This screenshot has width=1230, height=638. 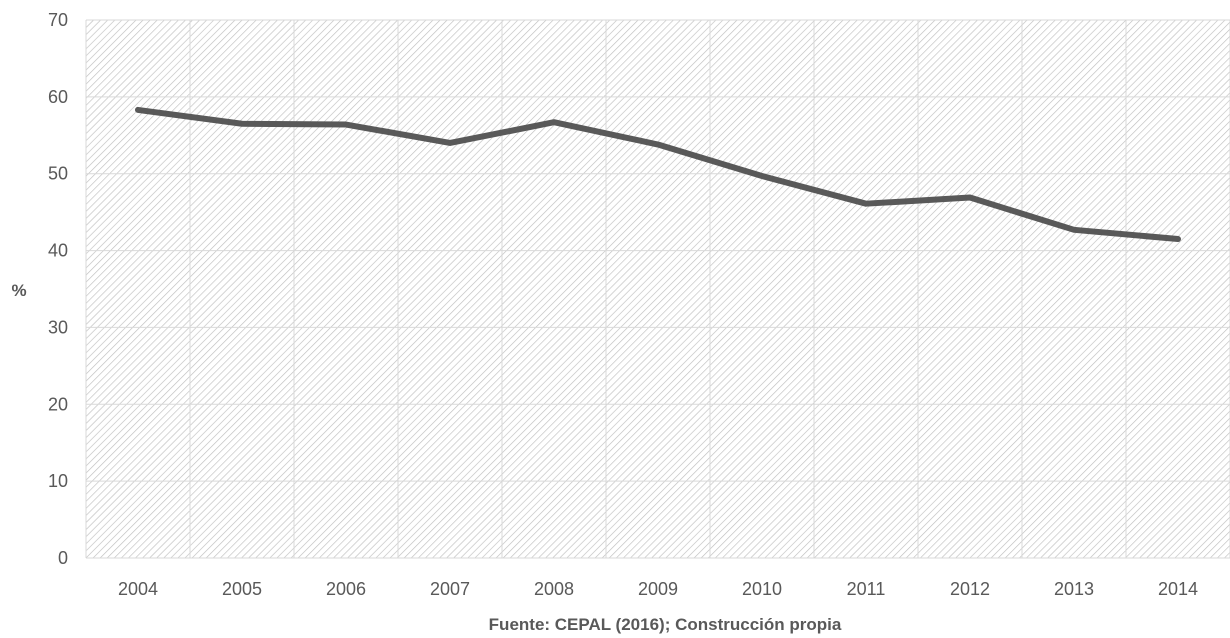 I want to click on y-axis-title: %, so click(x=18, y=290).